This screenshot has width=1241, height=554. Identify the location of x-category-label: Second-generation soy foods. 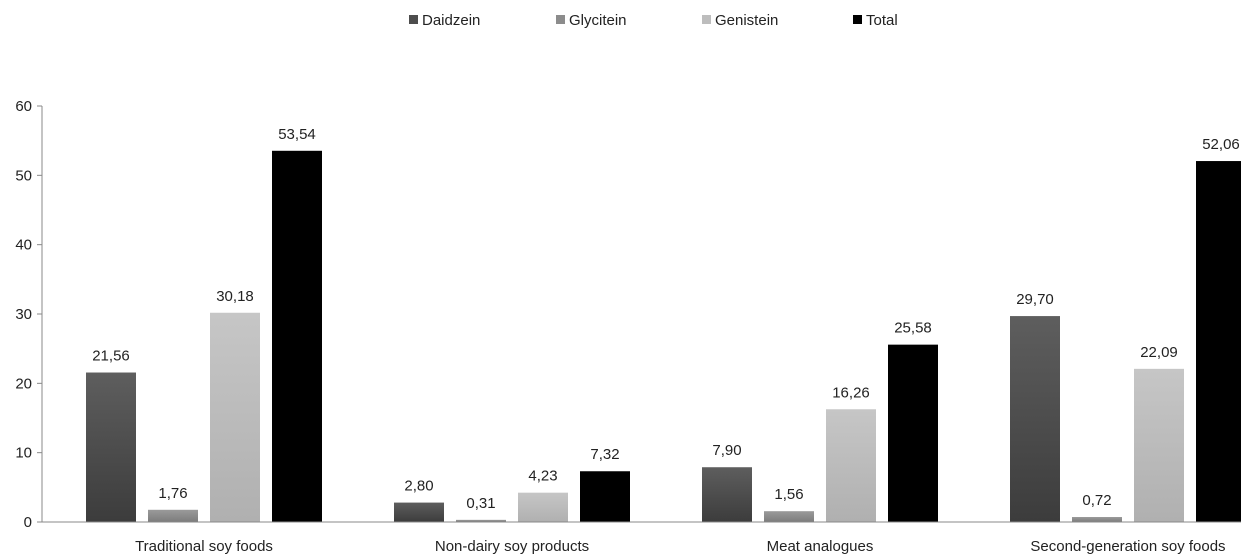
(1127, 546).